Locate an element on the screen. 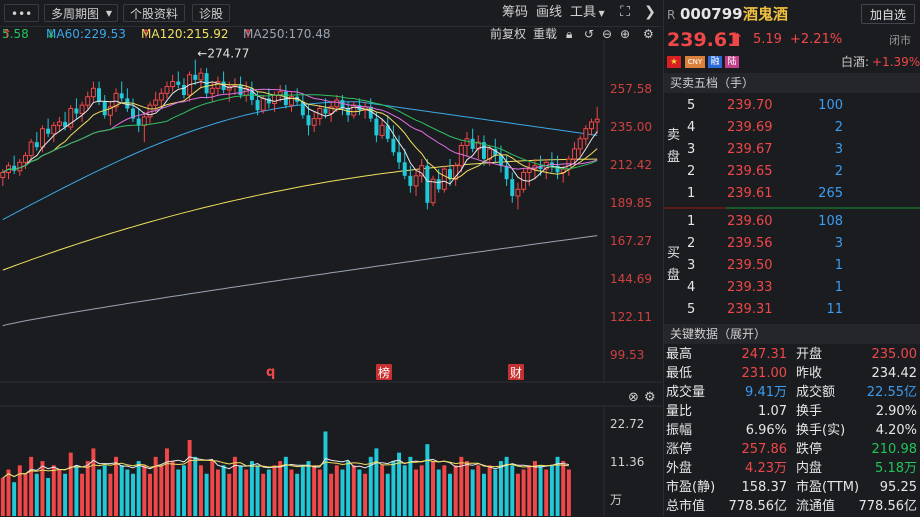 The height and width of the screenshot is (517, 920). keydata-value: 778.56亿 is located at coordinates (758, 506).